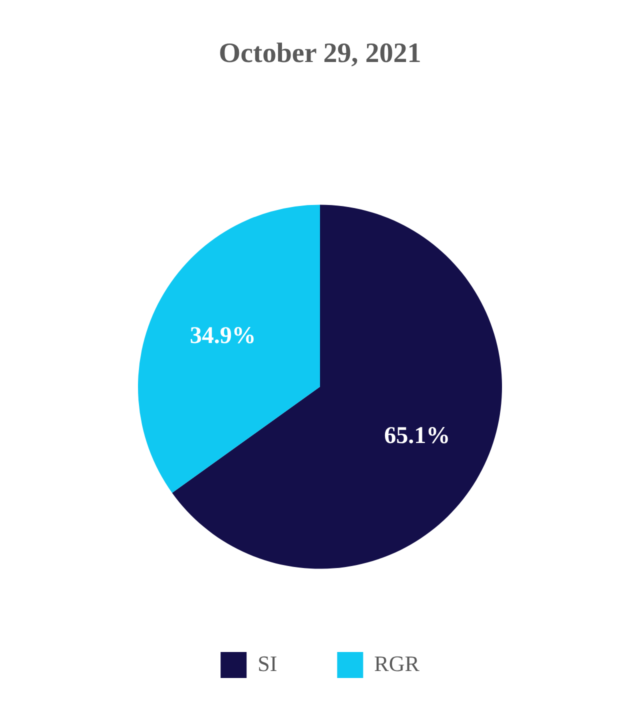  I want to click on legend-label: SI, so click(268, 663).